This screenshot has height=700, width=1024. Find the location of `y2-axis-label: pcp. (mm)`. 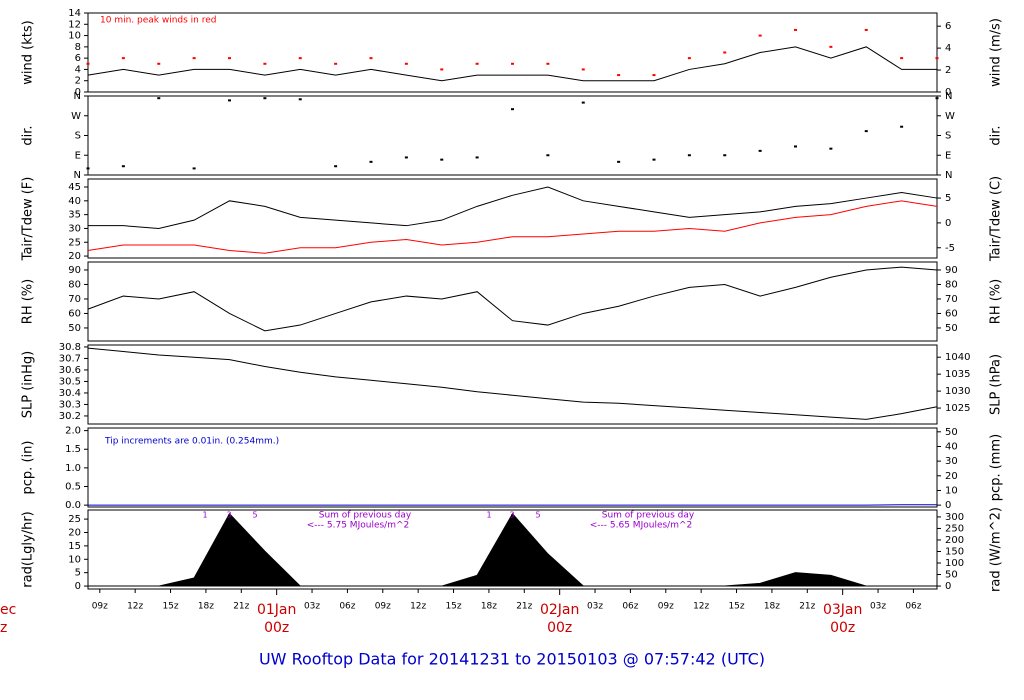

y2-axis-label: pcp. (mm) is located at coordinates (996, 467).